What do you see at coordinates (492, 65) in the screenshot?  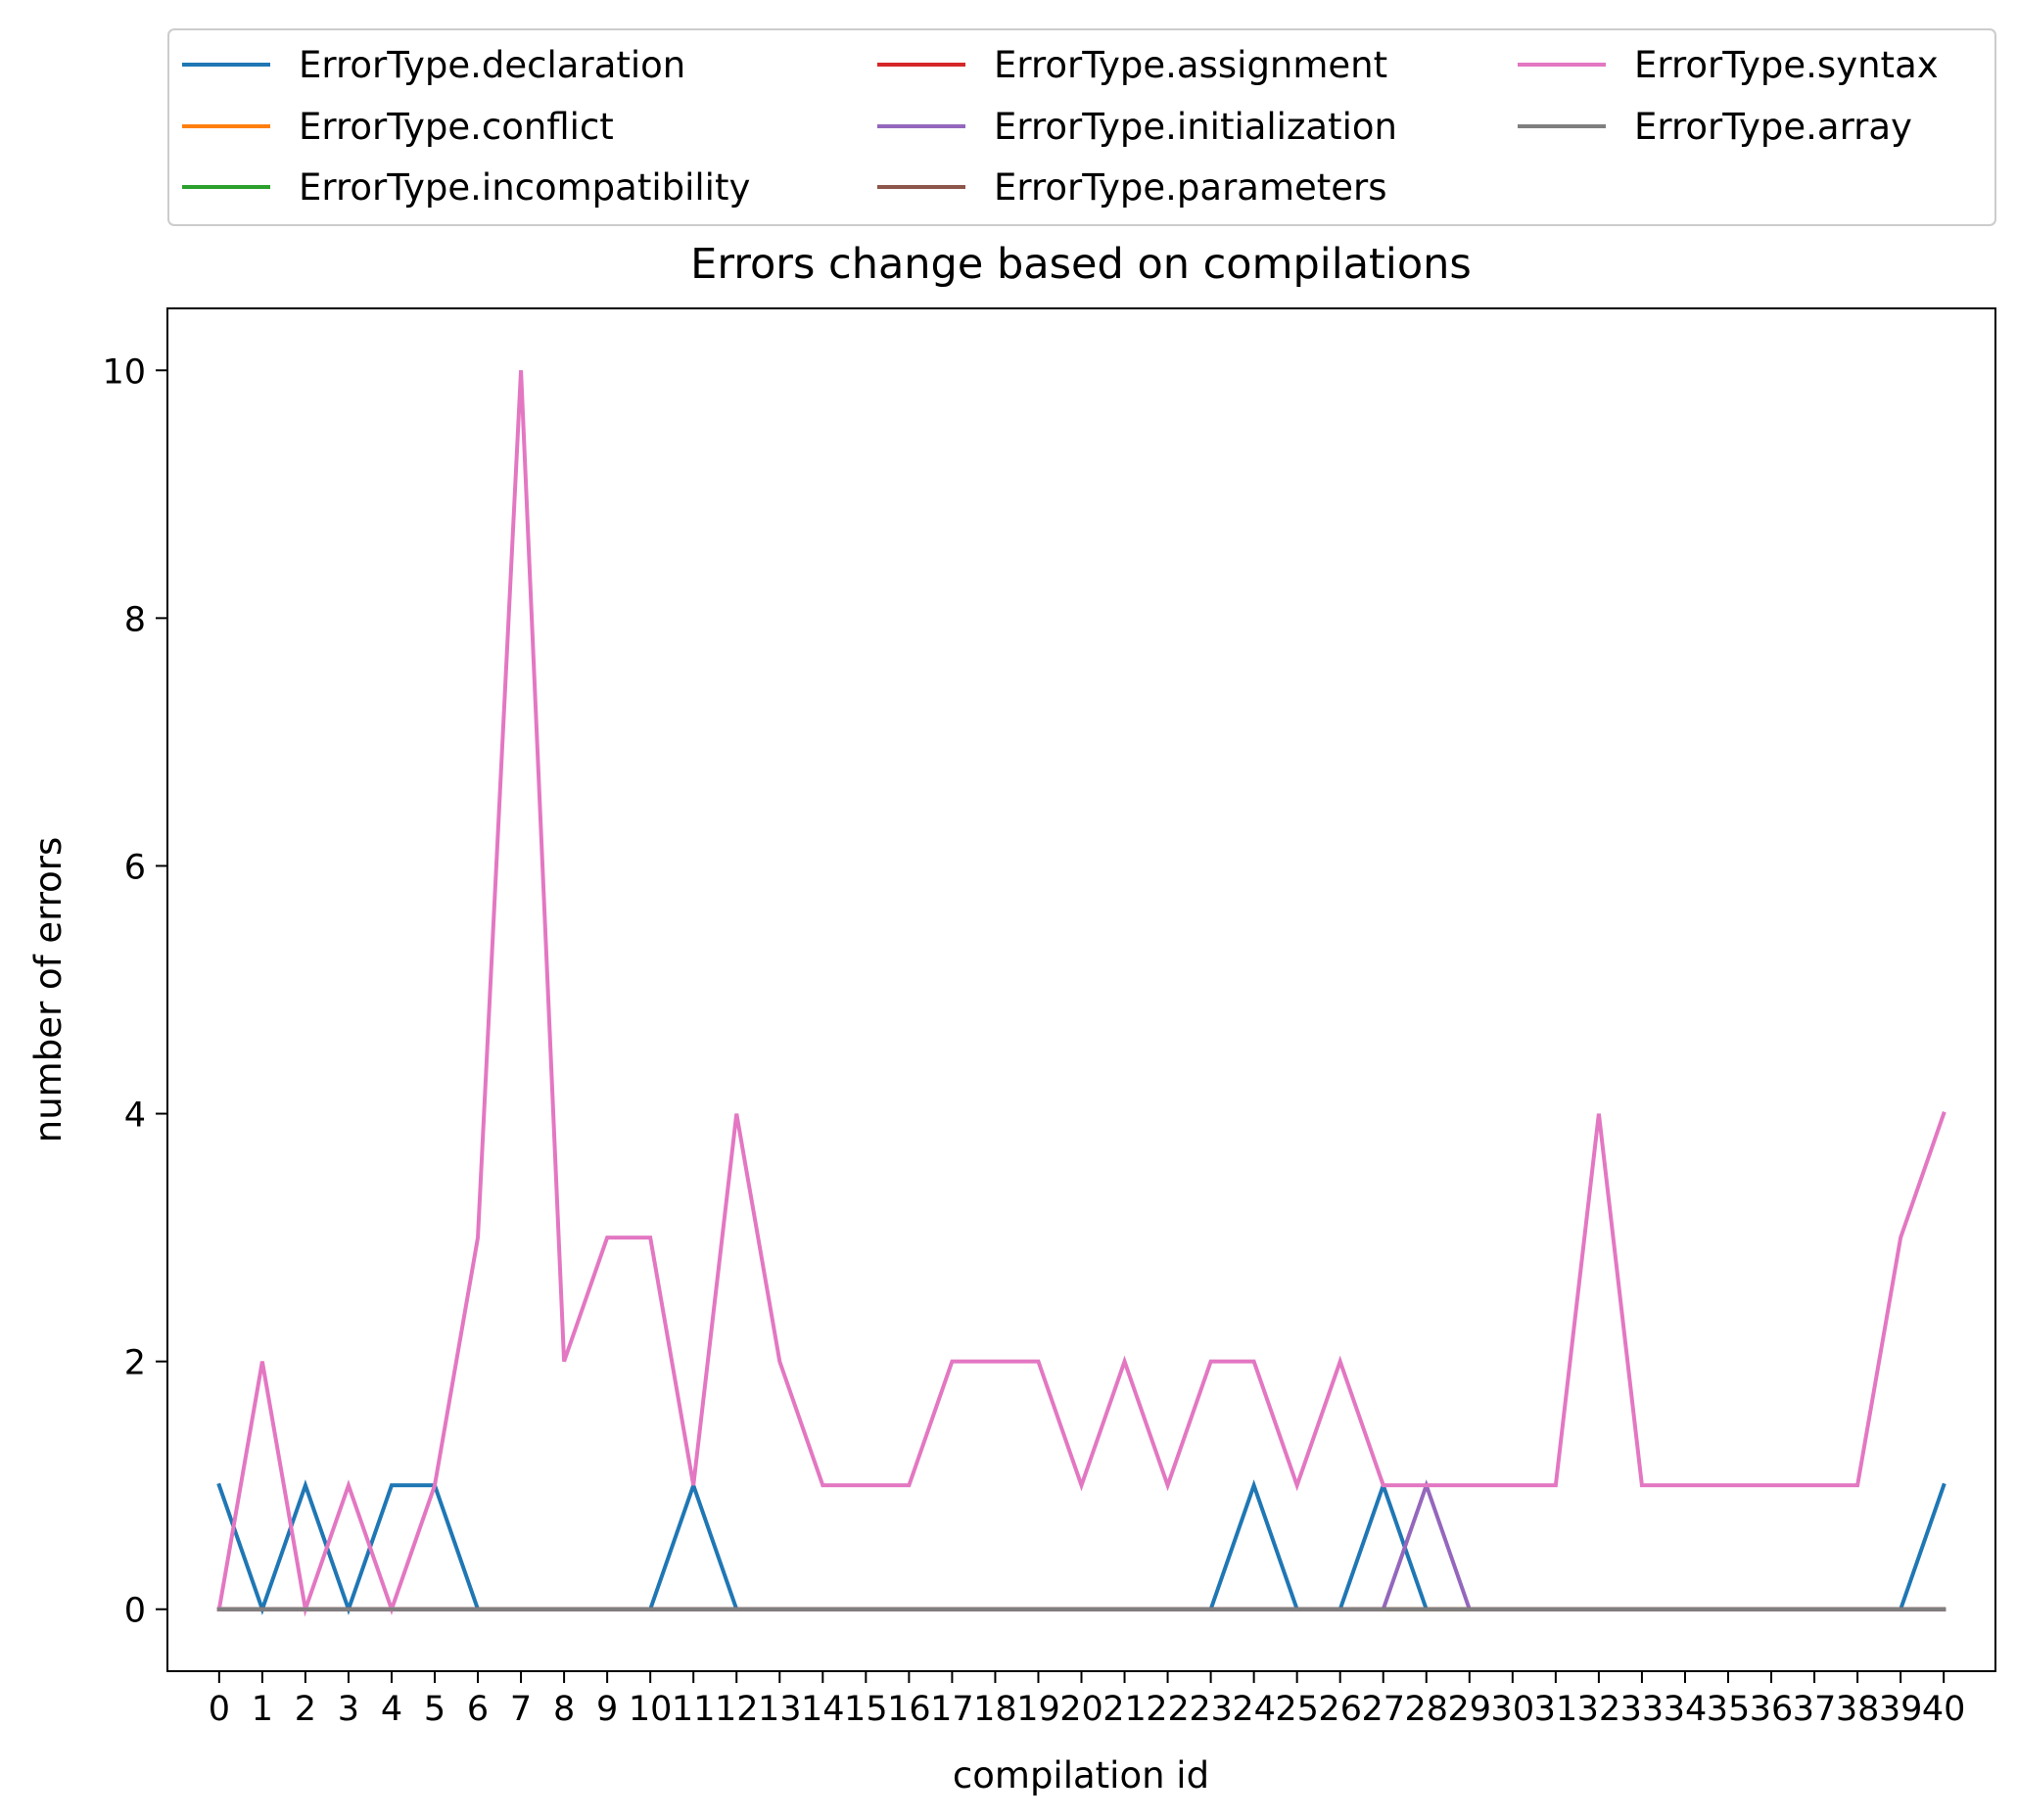 I see `legend-label: ErrorType.declaration` at bounding box center [492, 65].